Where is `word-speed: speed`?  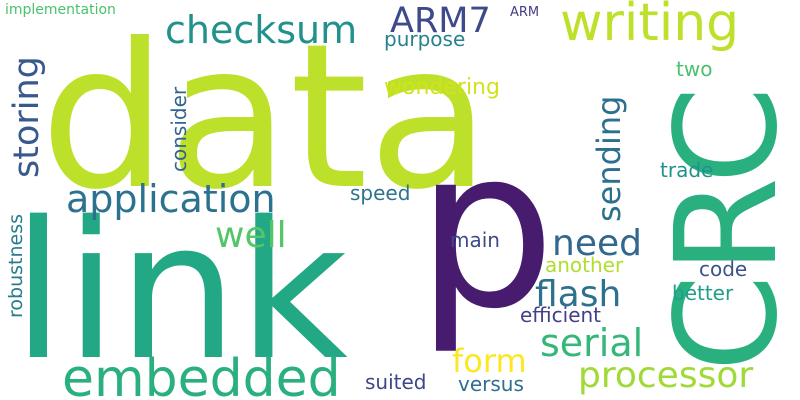 word-speed: speed is located at coordinates (380, 193).